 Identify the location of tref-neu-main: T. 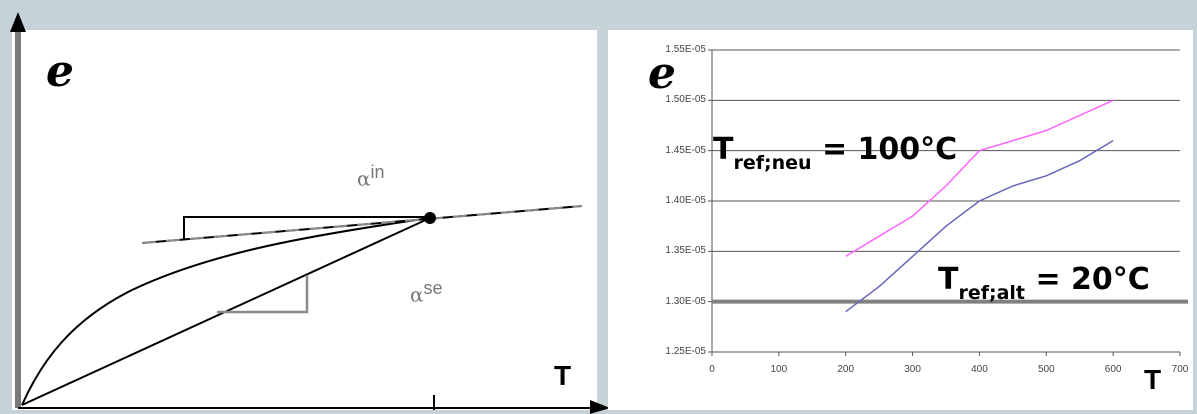
(723, 149).